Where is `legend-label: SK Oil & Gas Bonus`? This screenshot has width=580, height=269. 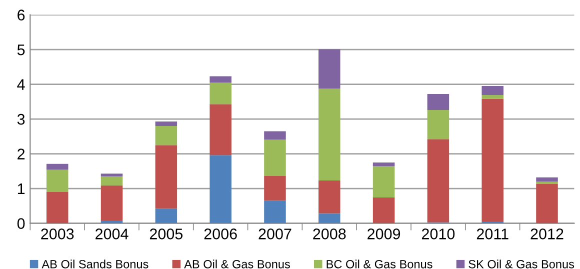 legend-label: SK Oil & Gas Bonus is located at coordinates (521, 264).